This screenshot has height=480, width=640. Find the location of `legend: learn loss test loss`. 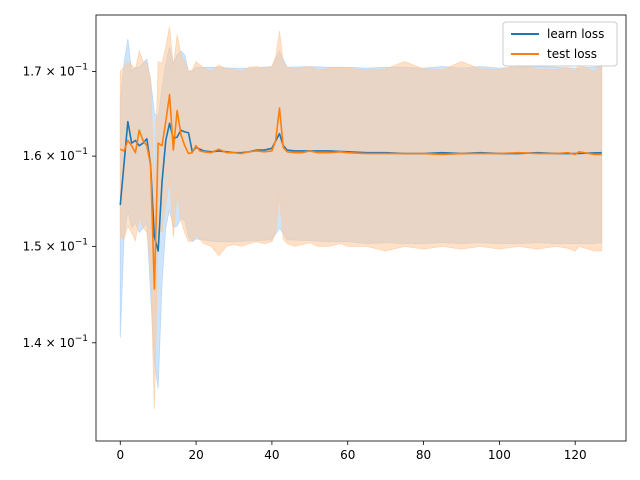

legend: learn loss test loss is located at coordinates (560, 44).